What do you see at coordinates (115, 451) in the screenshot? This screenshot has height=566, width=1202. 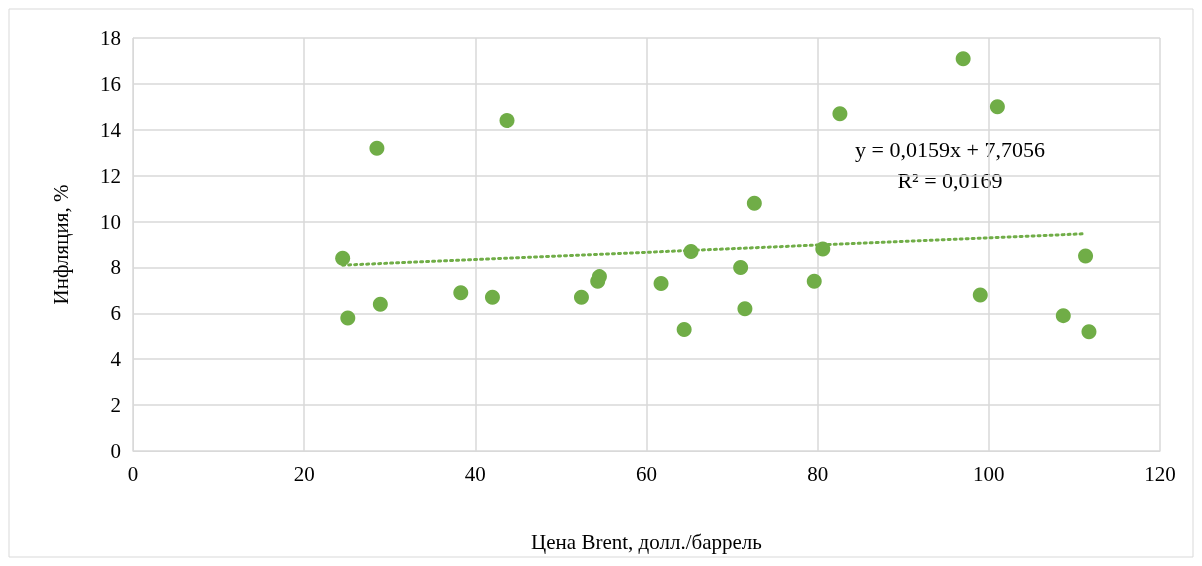 I see `y-tick-label: 0` at bounding box center [115, 451].